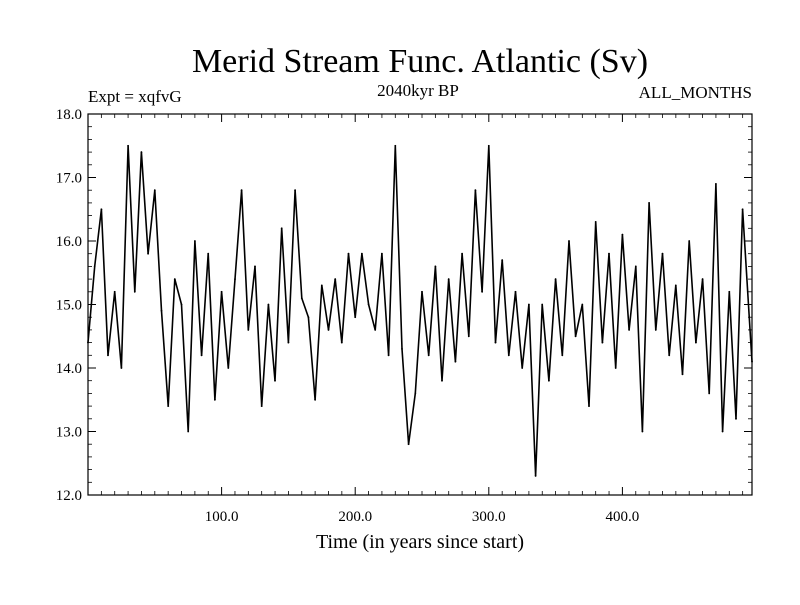 The image size is (800, 605). What do you see at coordinates (69, 369) in the screenshot?
I see `y-tick-label: 14.0` at bounding box center [69, 369].